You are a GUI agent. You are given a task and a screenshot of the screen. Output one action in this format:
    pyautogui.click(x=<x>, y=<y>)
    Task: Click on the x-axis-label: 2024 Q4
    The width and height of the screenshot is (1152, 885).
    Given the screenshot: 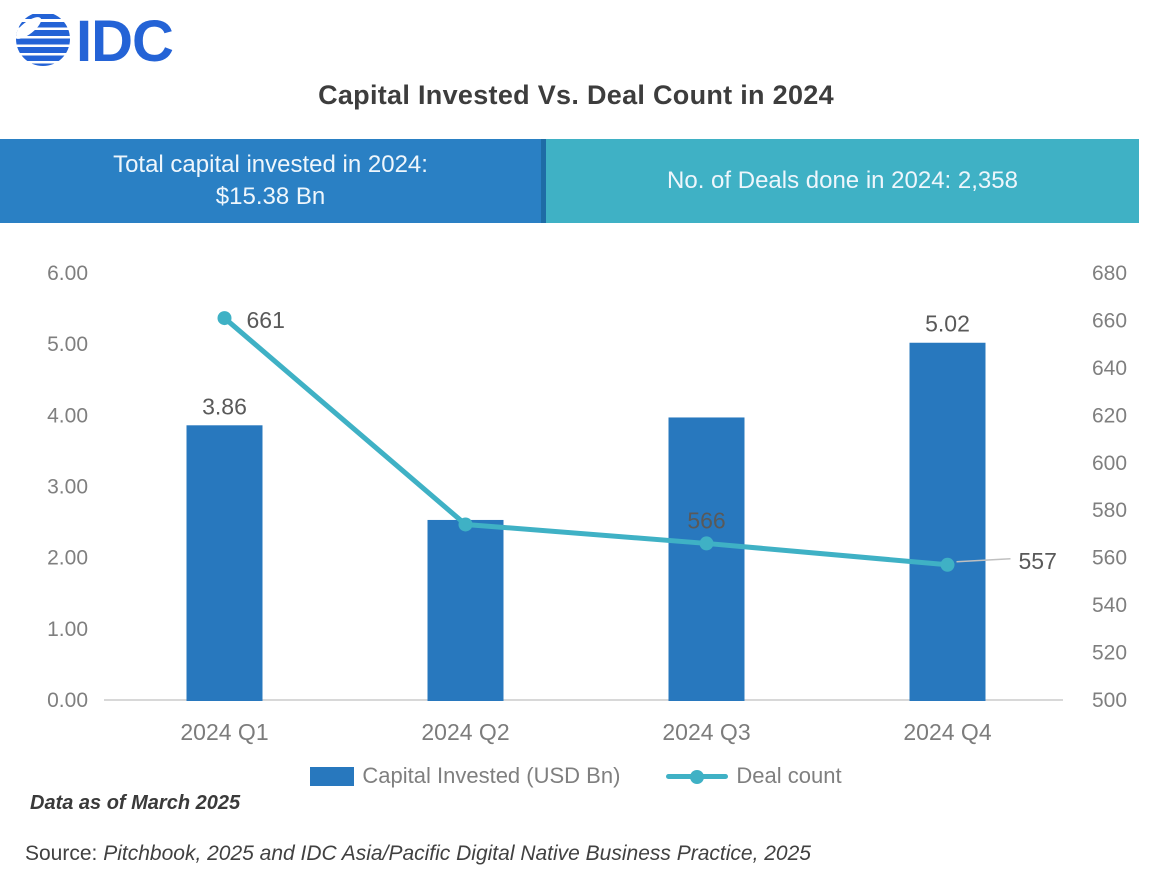 What is the action you would take?
    pyautogui.click(x=947, y=732)
    